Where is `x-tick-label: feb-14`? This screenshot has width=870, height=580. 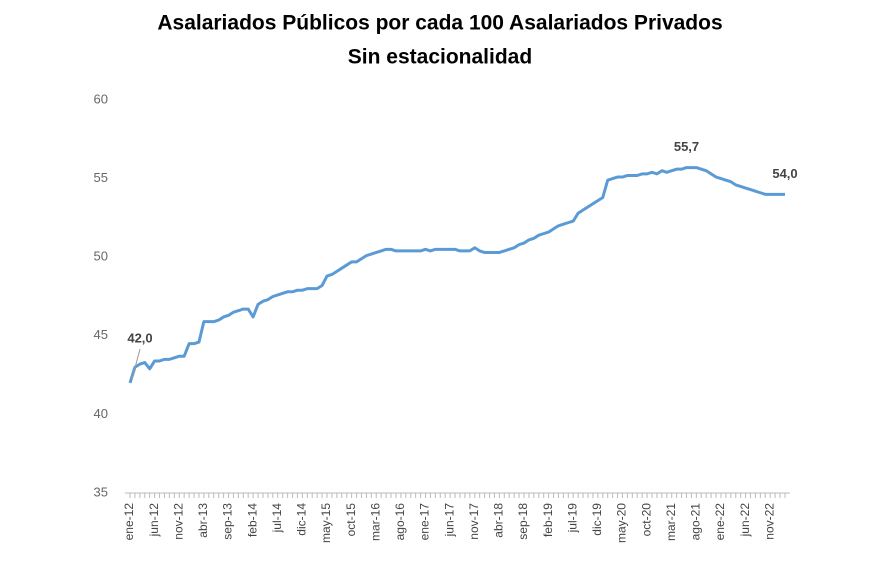 x-tick-label: feb-14 is located at coordinates (252, 520).